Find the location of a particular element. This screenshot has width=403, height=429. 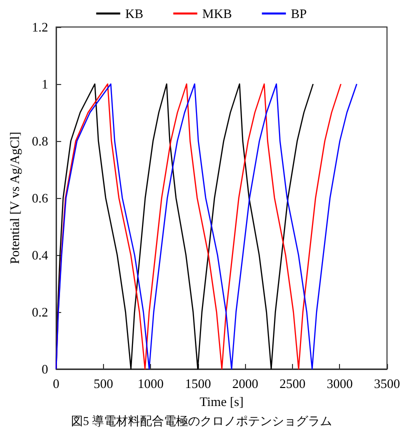

y-tick-label: 1.2 is located at coordinates (40, 27).